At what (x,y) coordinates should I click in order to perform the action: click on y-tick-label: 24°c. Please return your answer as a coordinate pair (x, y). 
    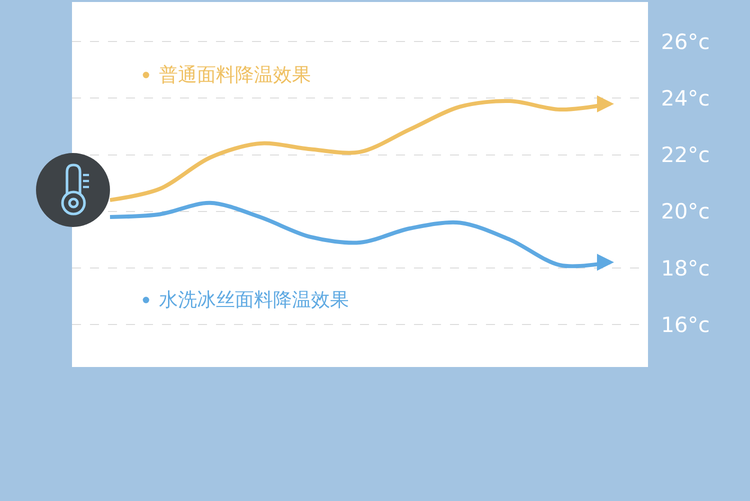
    Looking at the image, I should click on (685, 98).